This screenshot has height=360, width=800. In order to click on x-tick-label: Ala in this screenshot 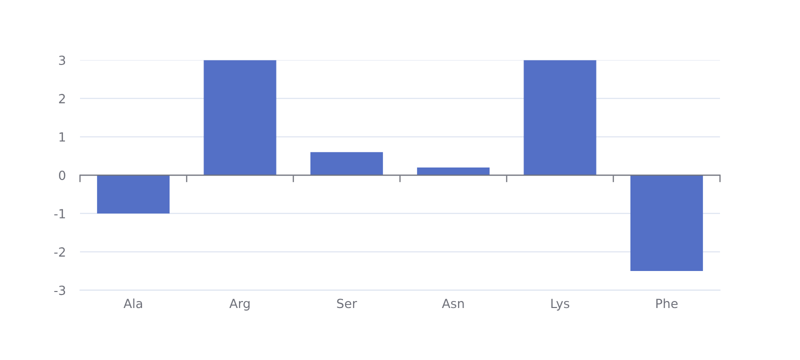, I will do `click(133, 303)`.